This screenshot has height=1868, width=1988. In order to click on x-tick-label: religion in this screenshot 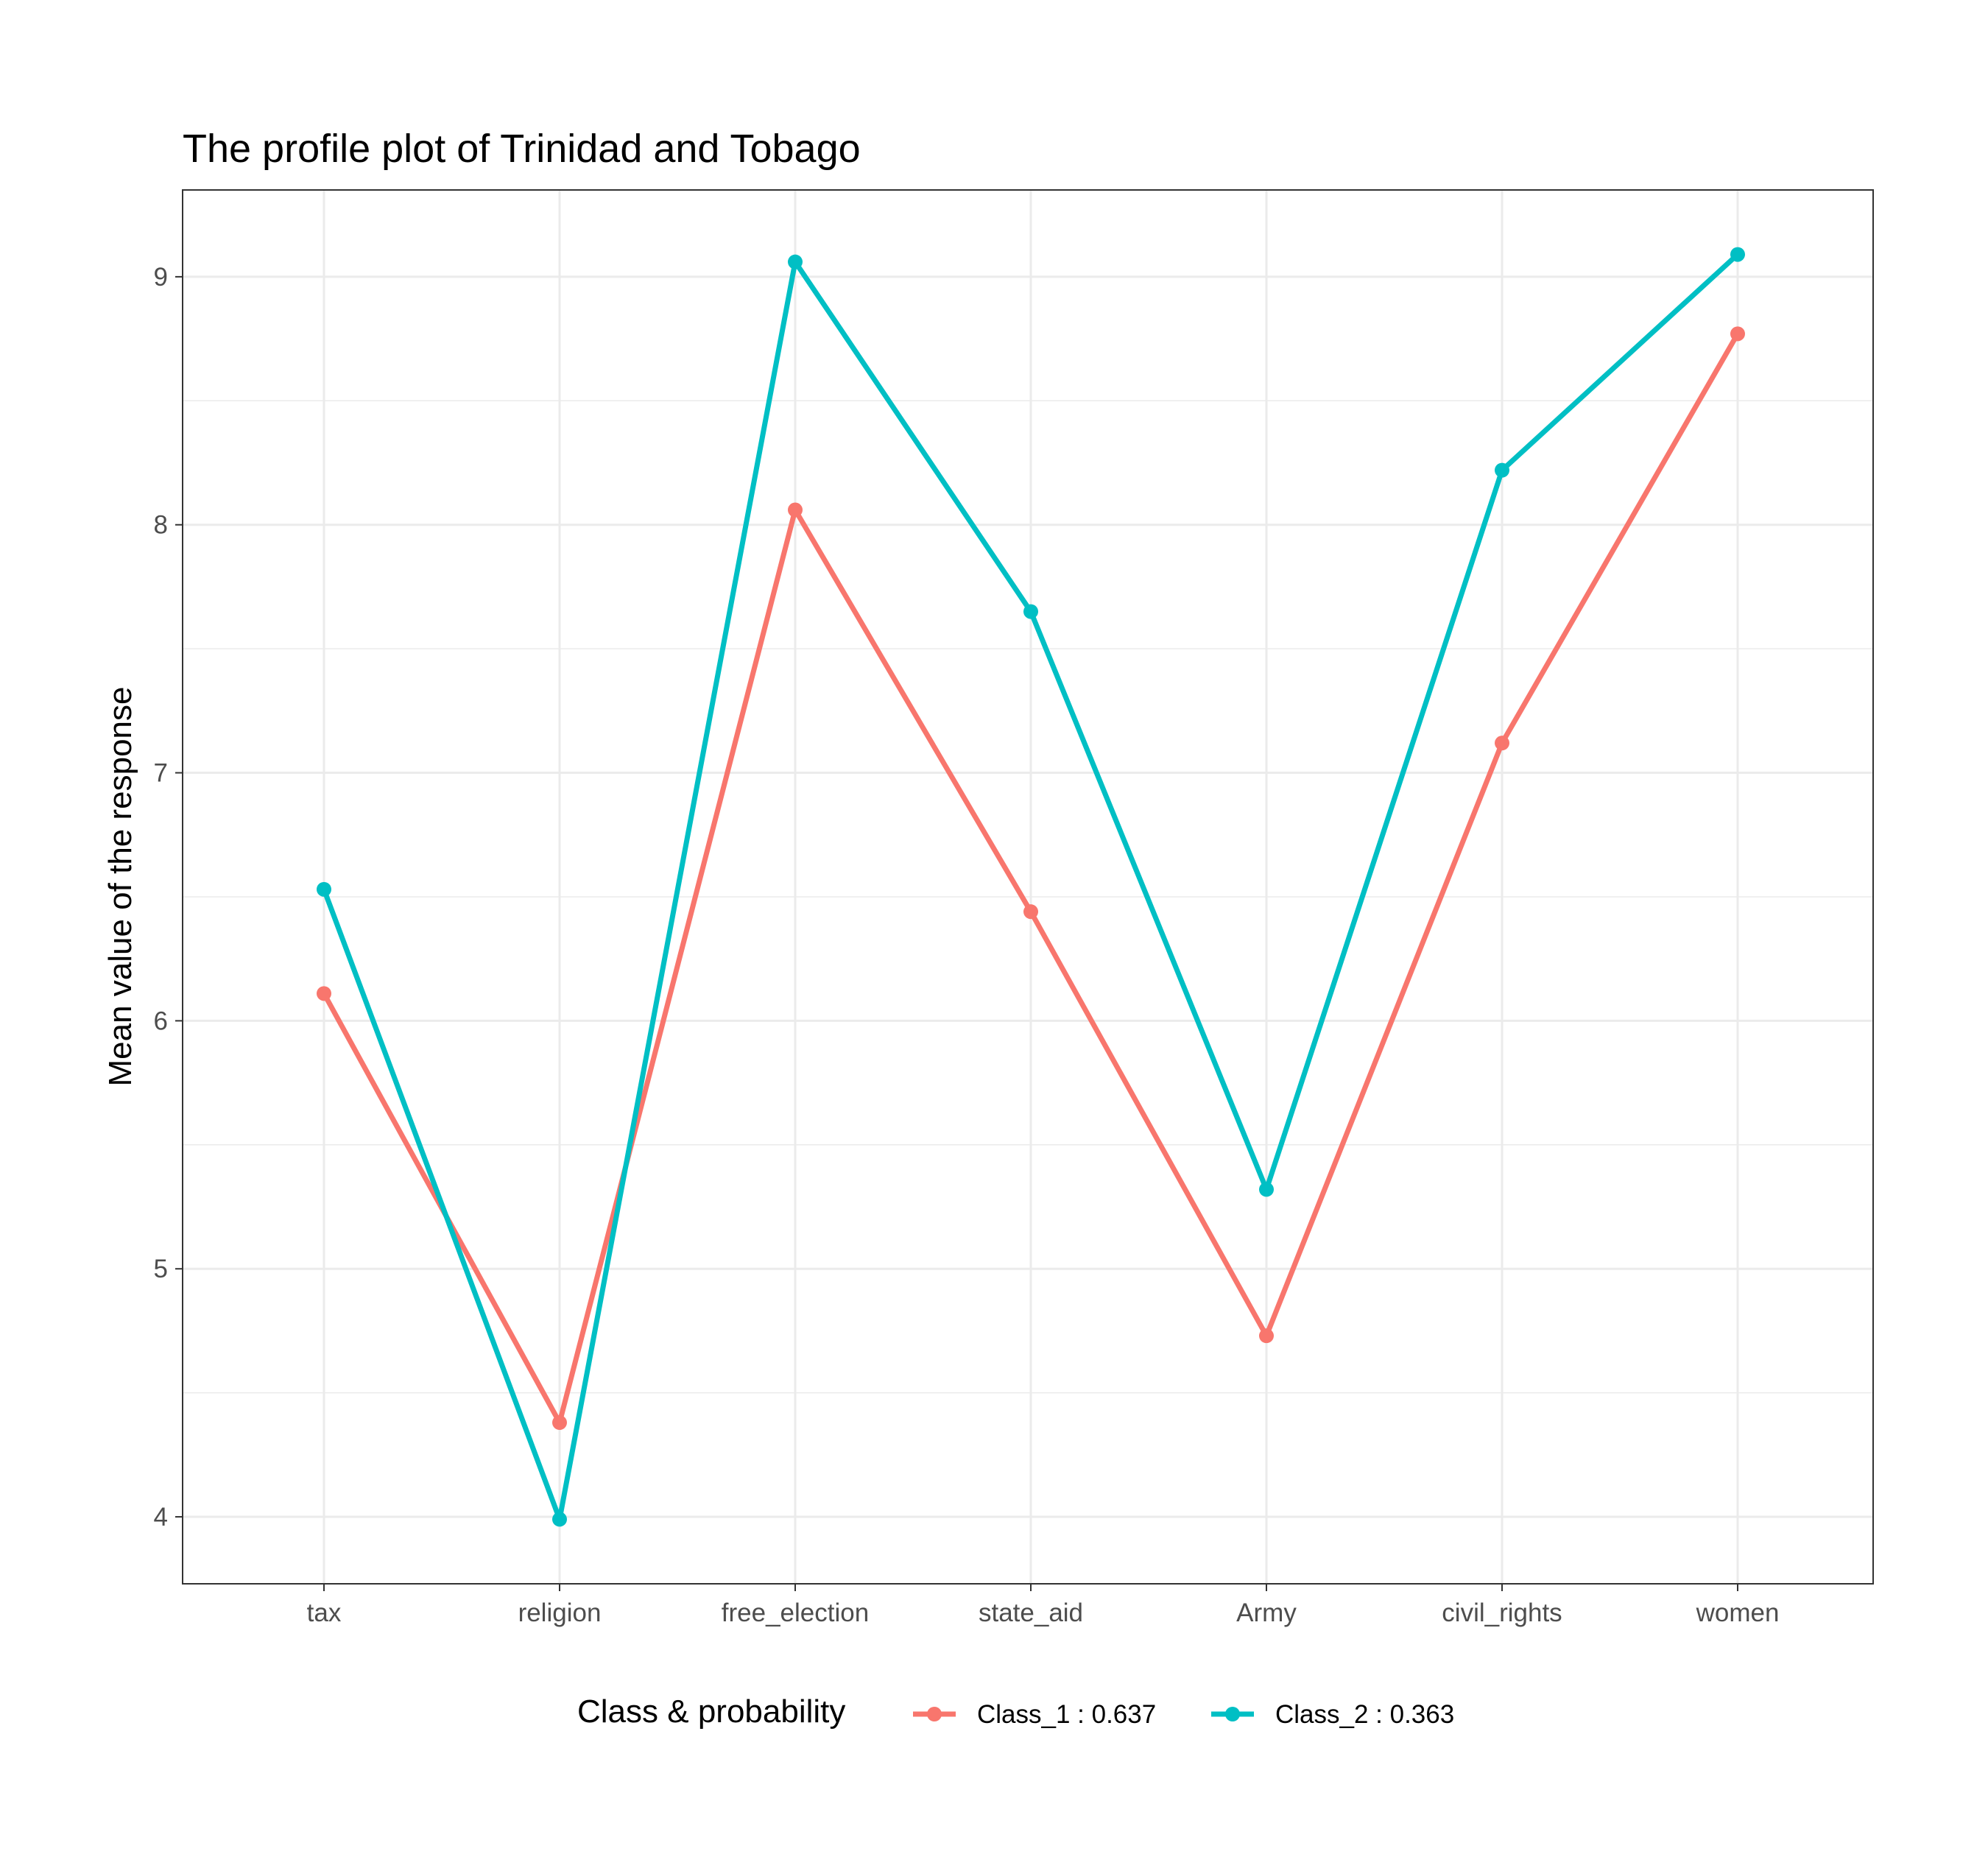, I will do `click(560, 1613)`.